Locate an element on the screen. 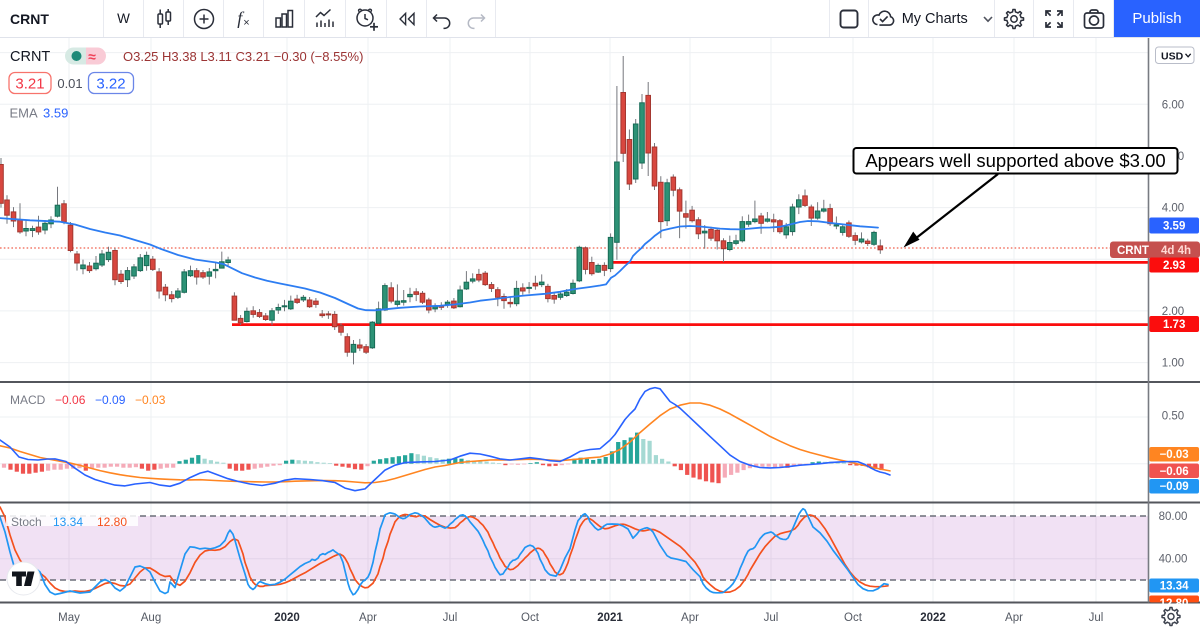 This screenshot has width=1200, height=630. svg-text: 1.00 is located at coordinates (1173, 364).